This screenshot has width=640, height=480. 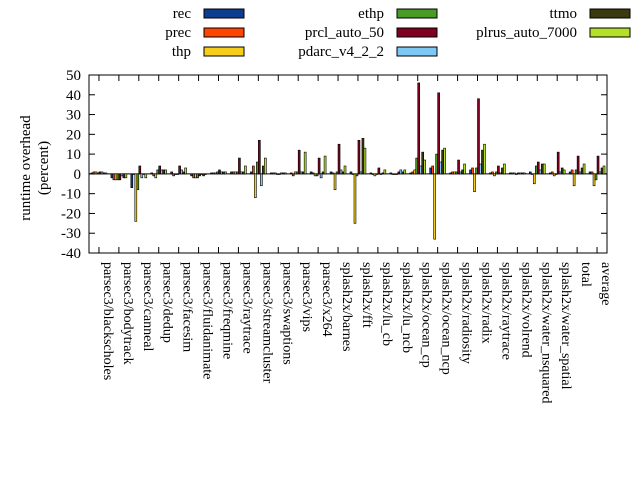 I want to click on bar-pdarc_v4_2_2-splash2x-fft, so click(x=361, y=173).